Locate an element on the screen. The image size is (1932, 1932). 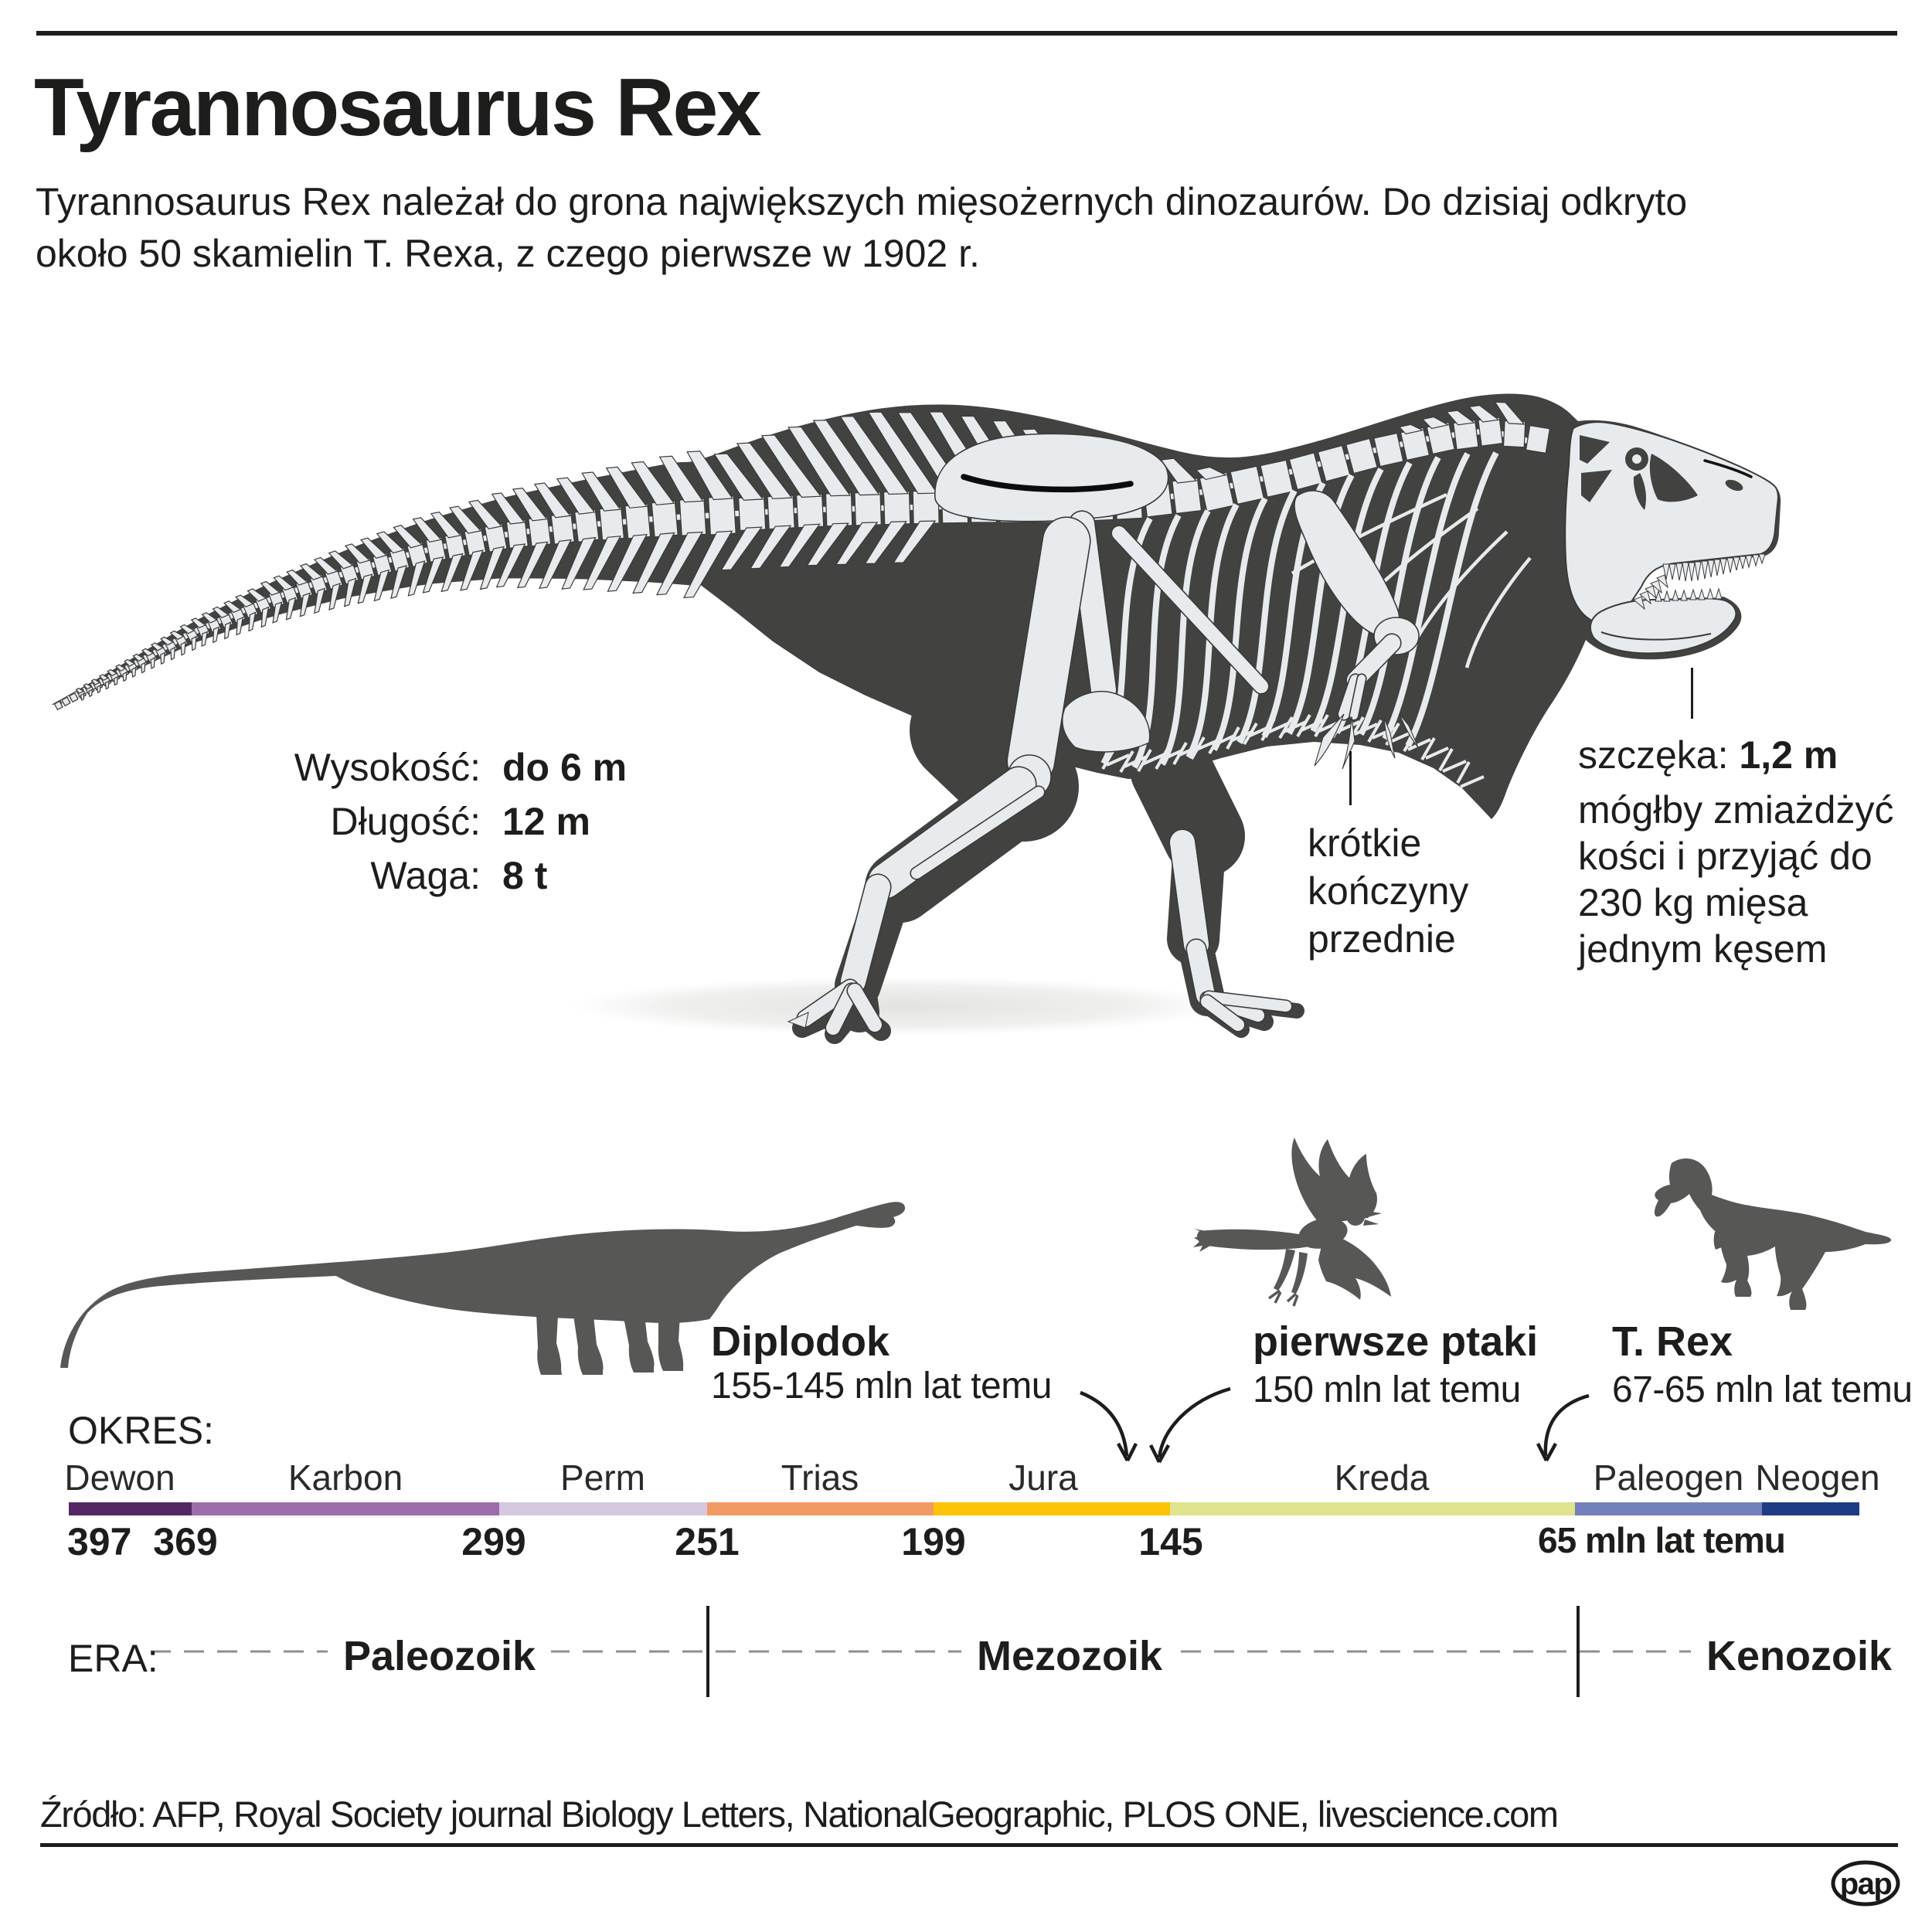
svg-text: pap is located at coordinates (1866, 1884).